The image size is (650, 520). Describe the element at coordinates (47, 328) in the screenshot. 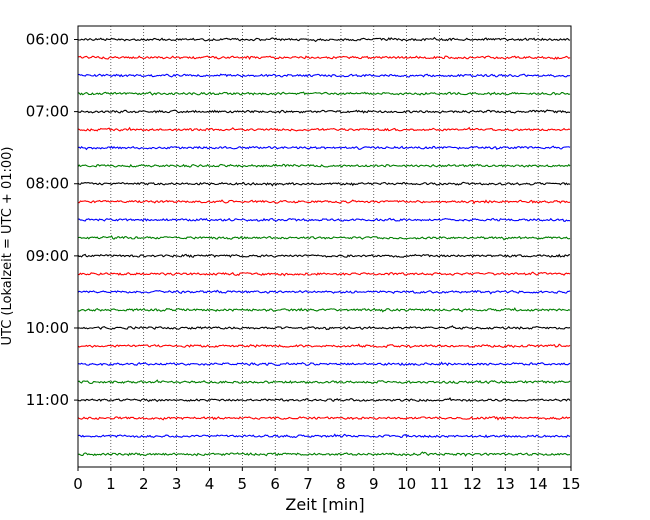

I see `y-tick-label: 10:00` at that location.